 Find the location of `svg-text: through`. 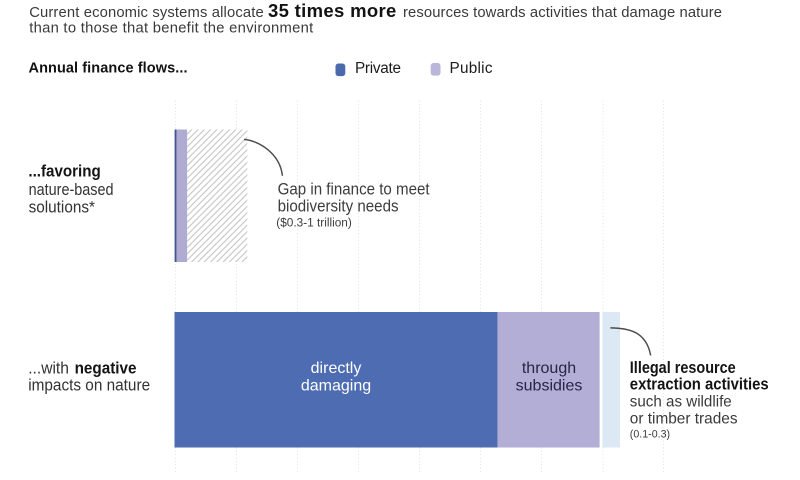

svg-text: through is located at coordinates (549, 368).